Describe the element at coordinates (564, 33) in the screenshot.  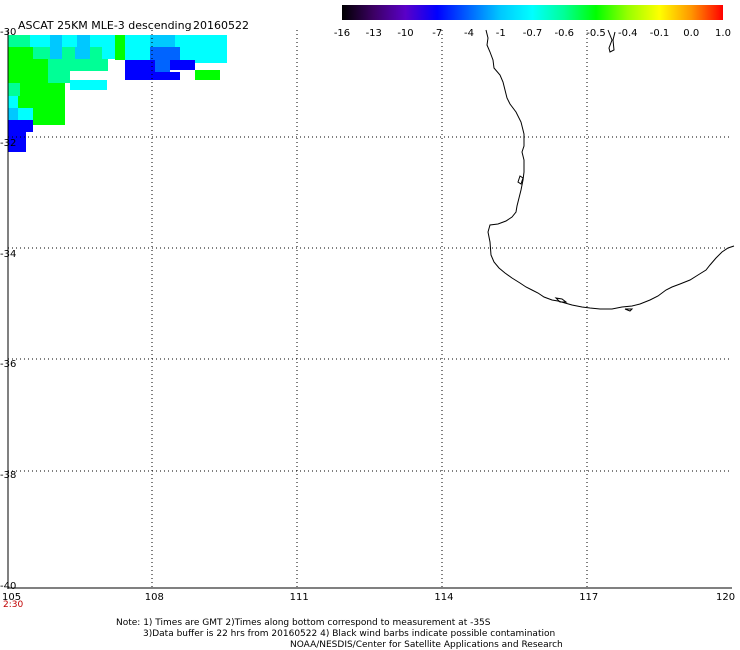
I see `colorbar-tick-label: -0.6` at that location.